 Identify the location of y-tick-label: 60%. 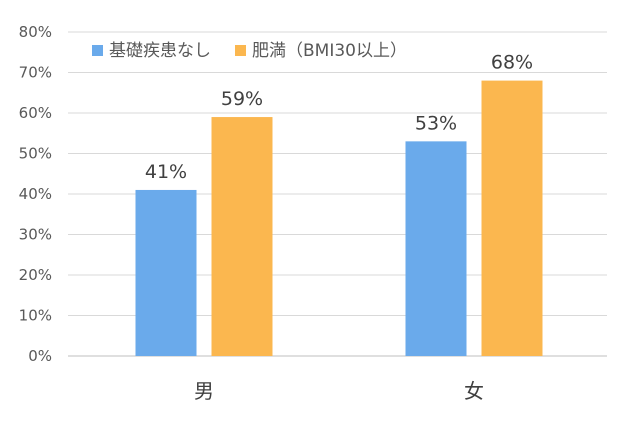
(35, 113).